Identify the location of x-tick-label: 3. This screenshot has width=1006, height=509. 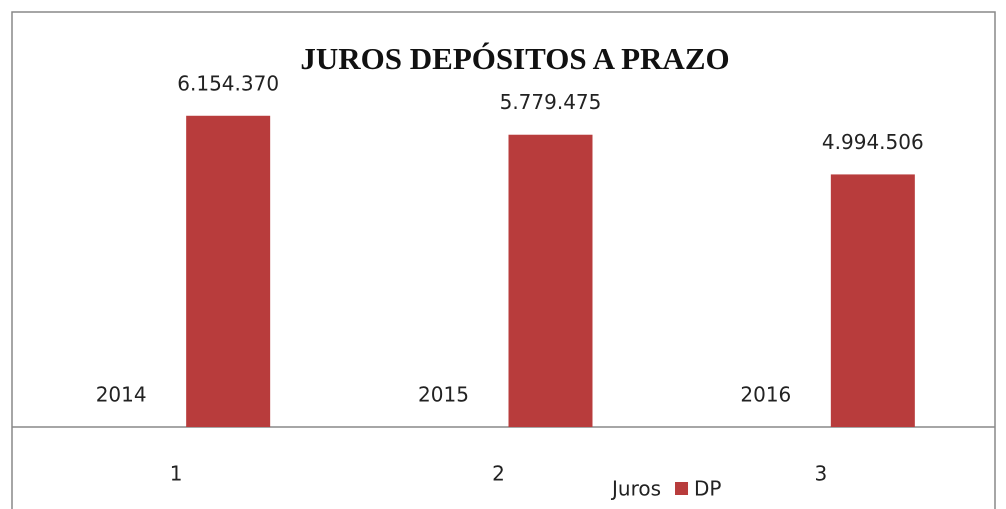
(820, 474).